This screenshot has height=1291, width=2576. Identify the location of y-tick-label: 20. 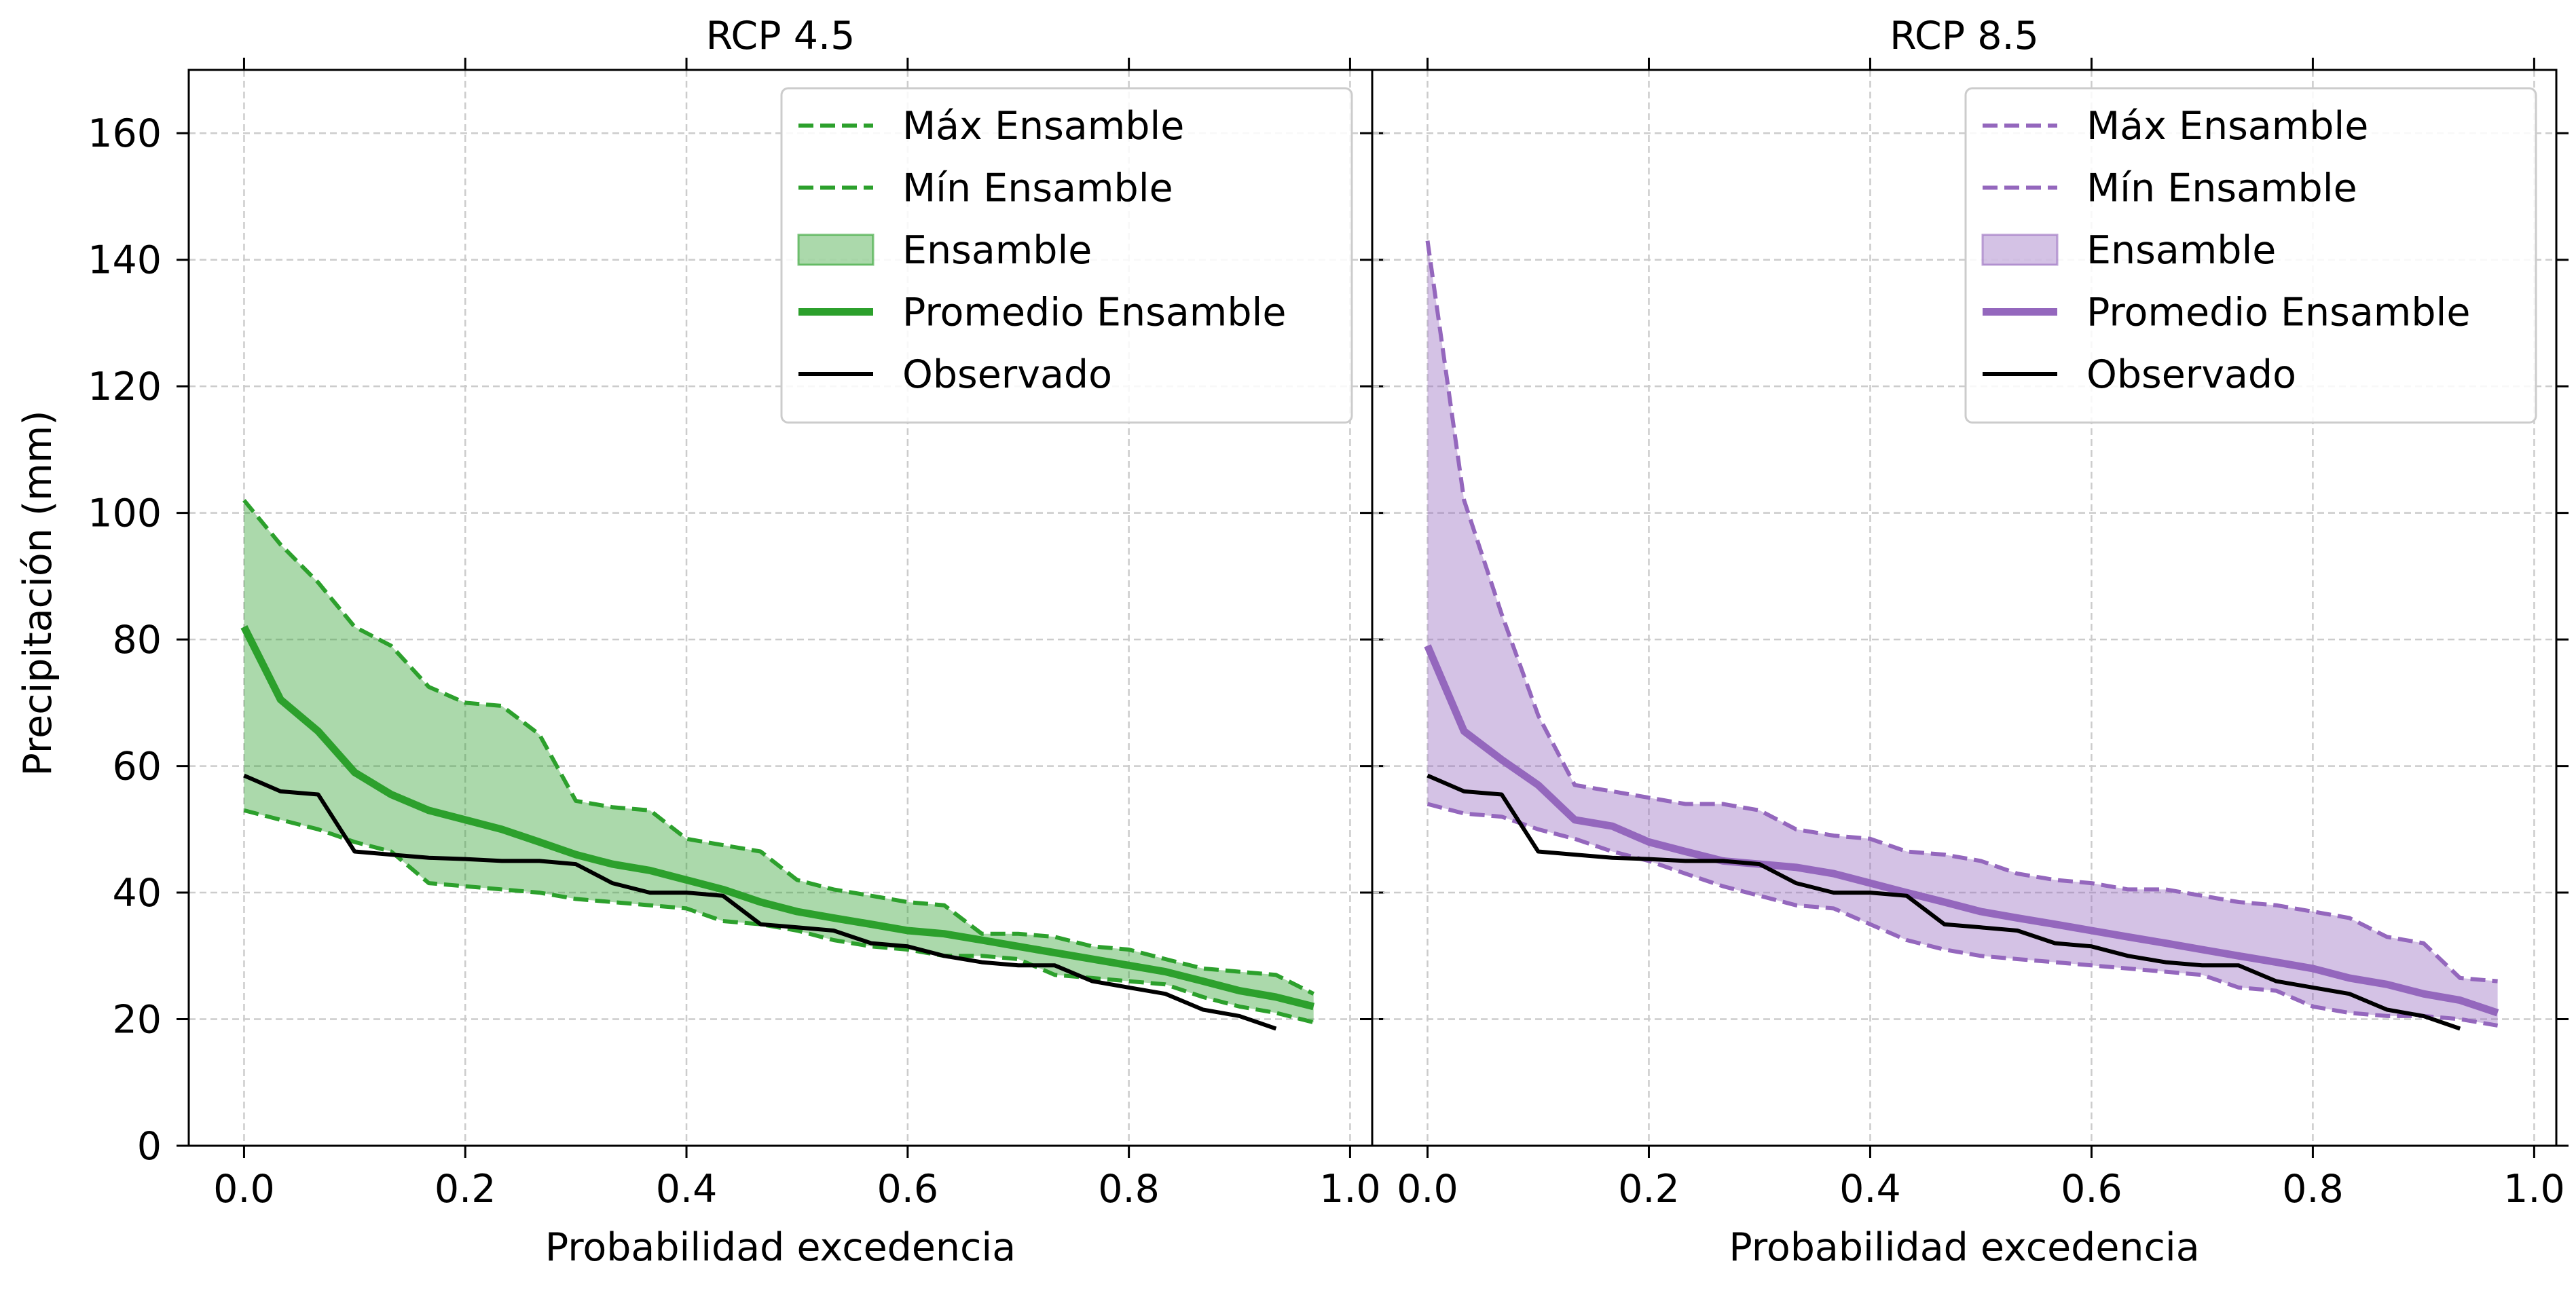
(137, 1020).